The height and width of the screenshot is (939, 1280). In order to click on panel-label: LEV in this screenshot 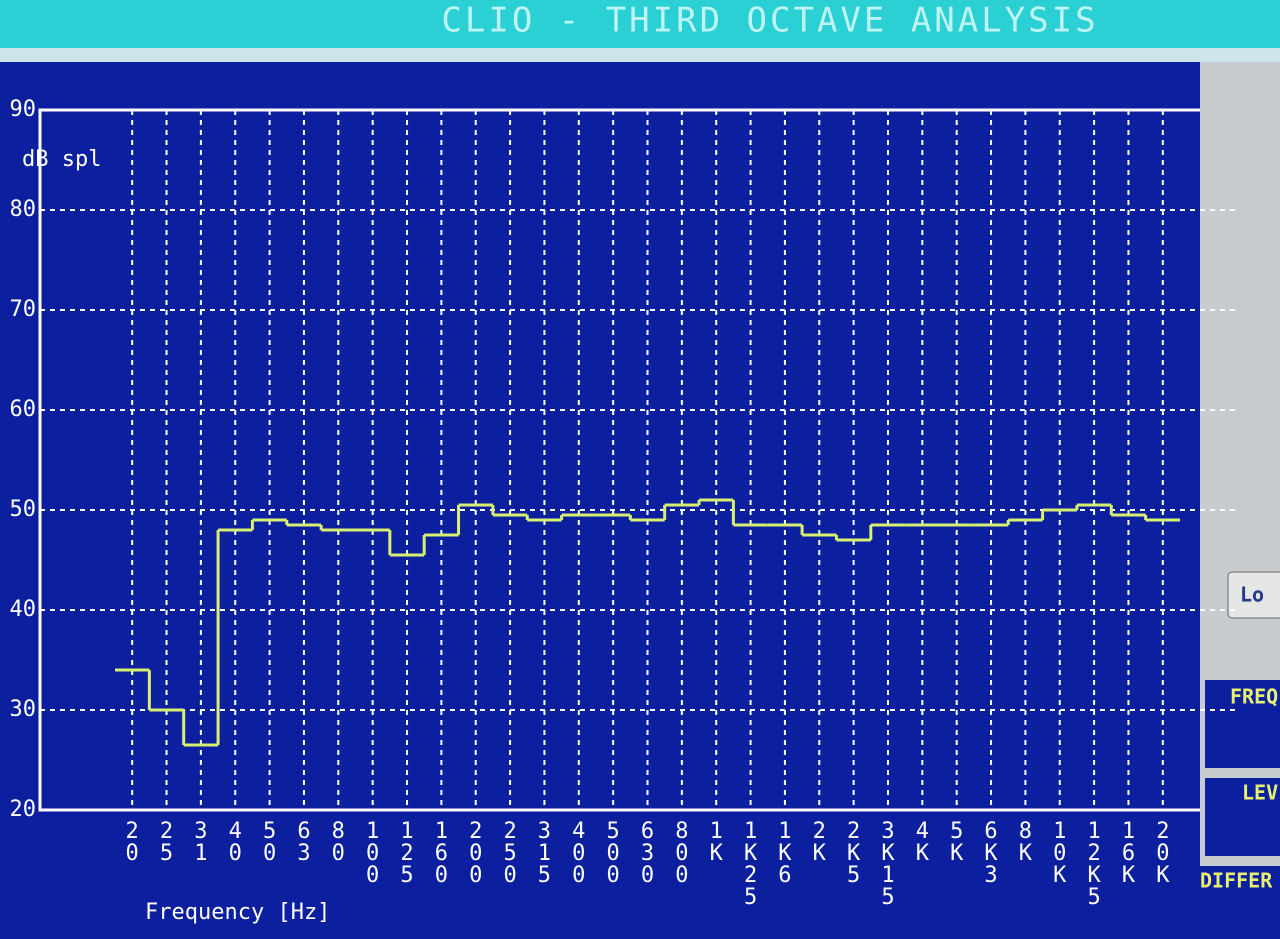, I will do `click(1260, 793)`.